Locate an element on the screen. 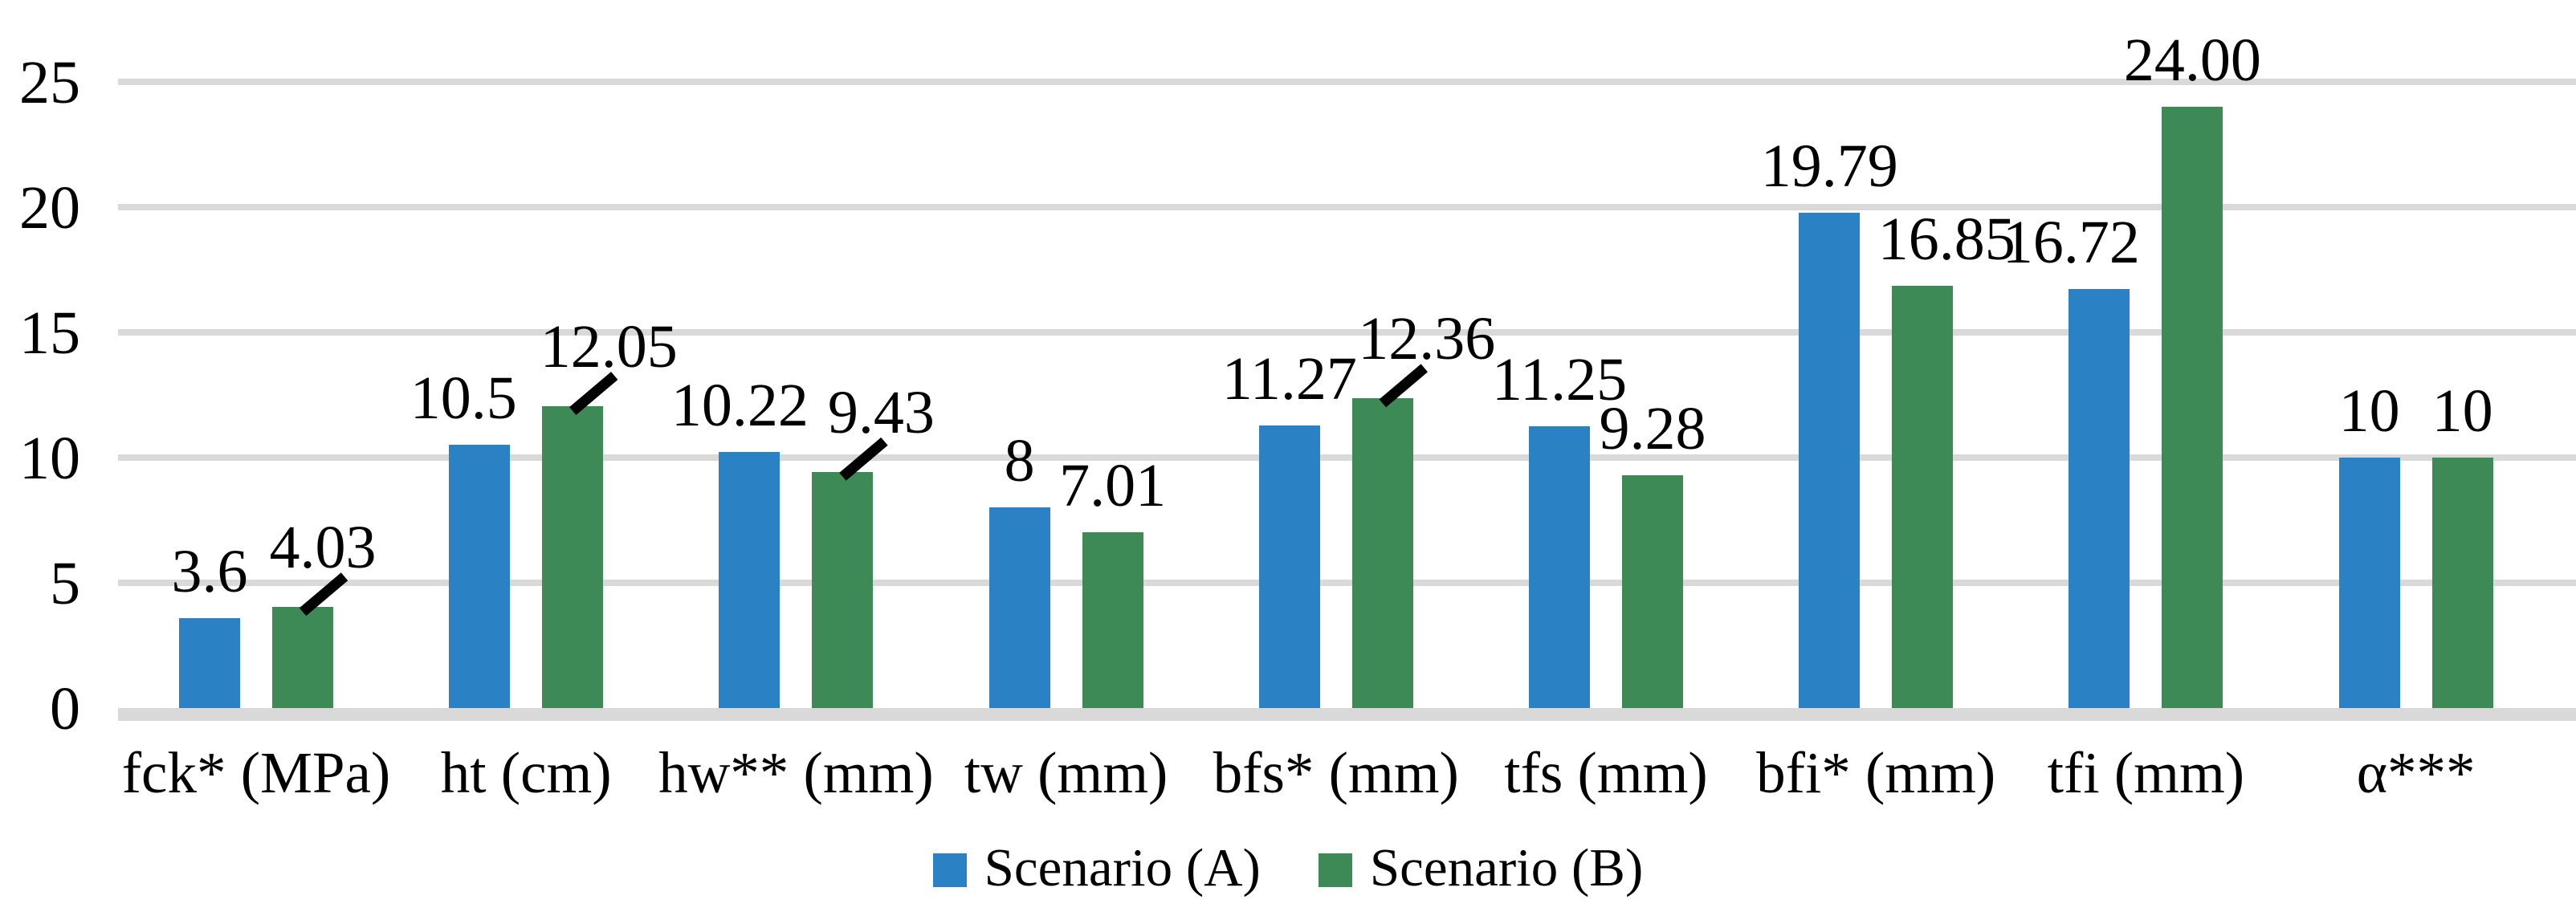 Image resolution: width=2576 pixels, height=920 pixels. bar-value-label: 3.6 is located at coordinates (210, 571).